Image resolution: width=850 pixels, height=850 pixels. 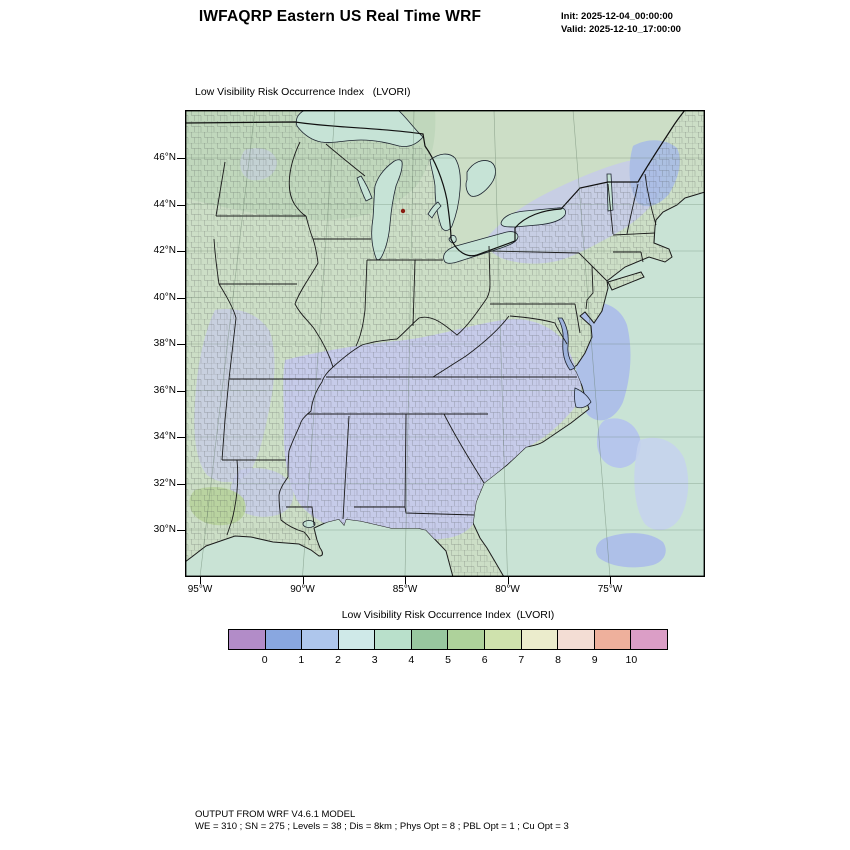 What do you see at coordinates (364, 188) in the screenshot?
I see `green-bay` at bounding box center [364, 188].